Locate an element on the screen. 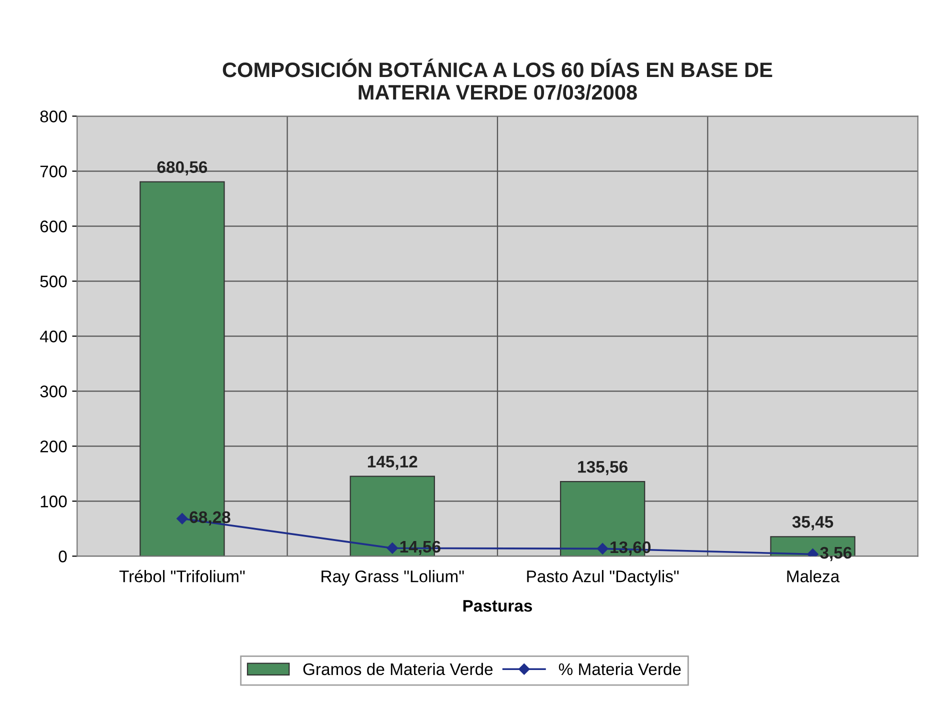 This screenshot has height=704, width=929. data-label: 35,45 is located at coordinates (813, 523).